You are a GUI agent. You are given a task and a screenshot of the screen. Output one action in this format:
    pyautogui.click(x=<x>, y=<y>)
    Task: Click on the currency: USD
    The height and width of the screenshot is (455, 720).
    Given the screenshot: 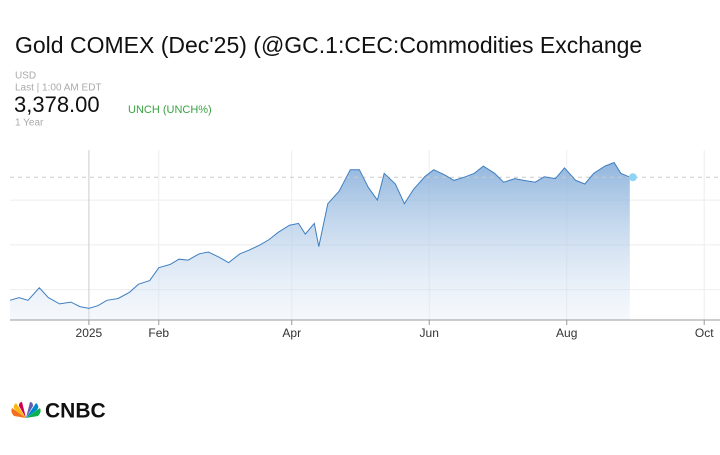 What is the action you would take?
    pyautogui.click(x=25, y=76)
    